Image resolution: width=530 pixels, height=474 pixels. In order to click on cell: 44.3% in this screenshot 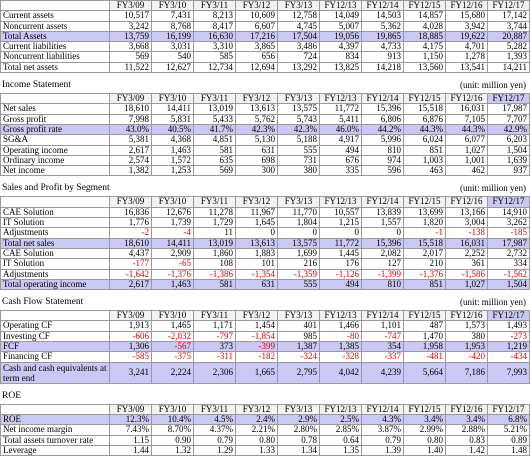, I will do `click(424, 129)`.